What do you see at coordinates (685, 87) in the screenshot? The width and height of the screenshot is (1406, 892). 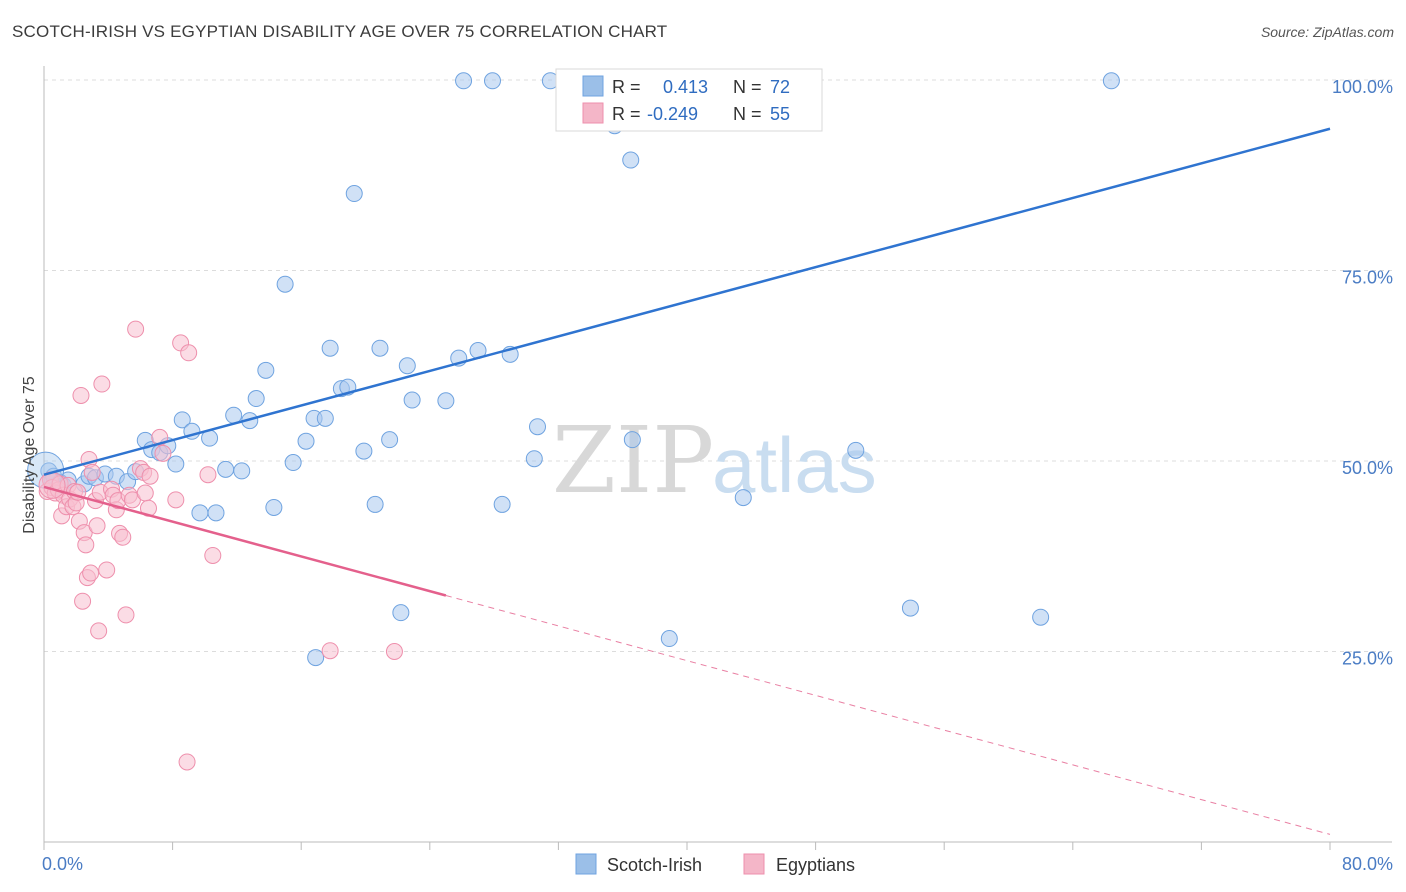 I see `legend-r-value-1: 0.413` at bounding box center [685, 87].